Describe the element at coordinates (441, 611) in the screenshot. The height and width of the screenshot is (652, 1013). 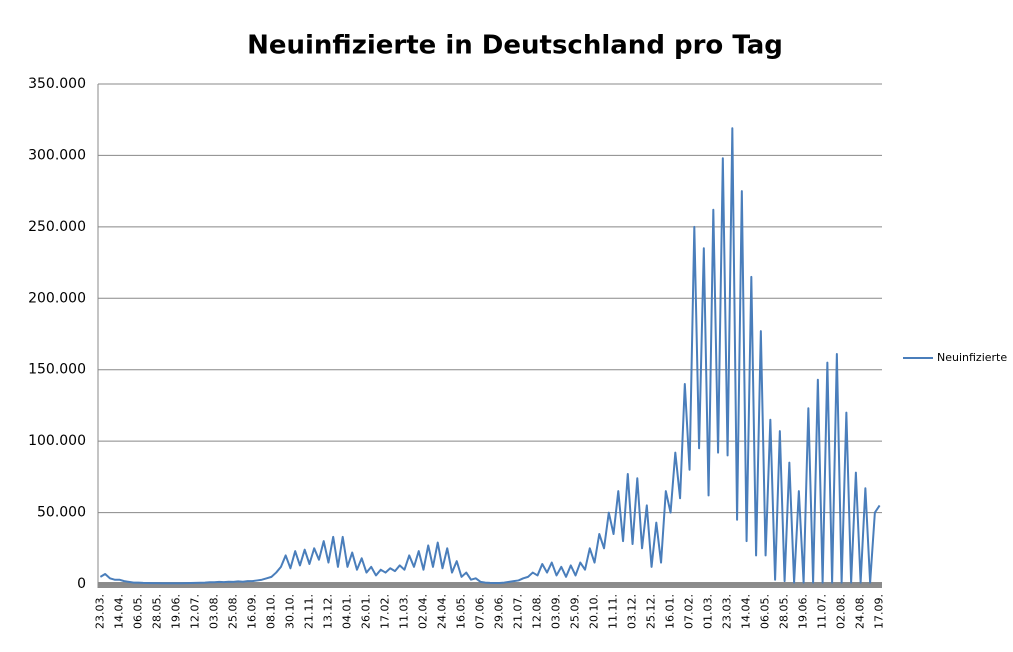
I see `x-tick-label: 24.04.` at that location.